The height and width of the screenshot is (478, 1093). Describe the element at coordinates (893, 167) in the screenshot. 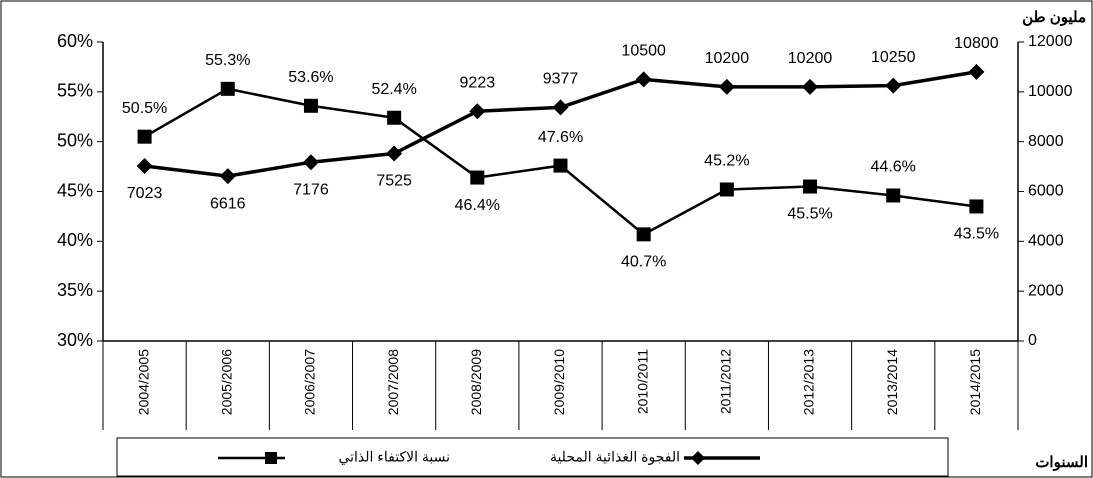

I see `data-label: 44.6%` at that location.